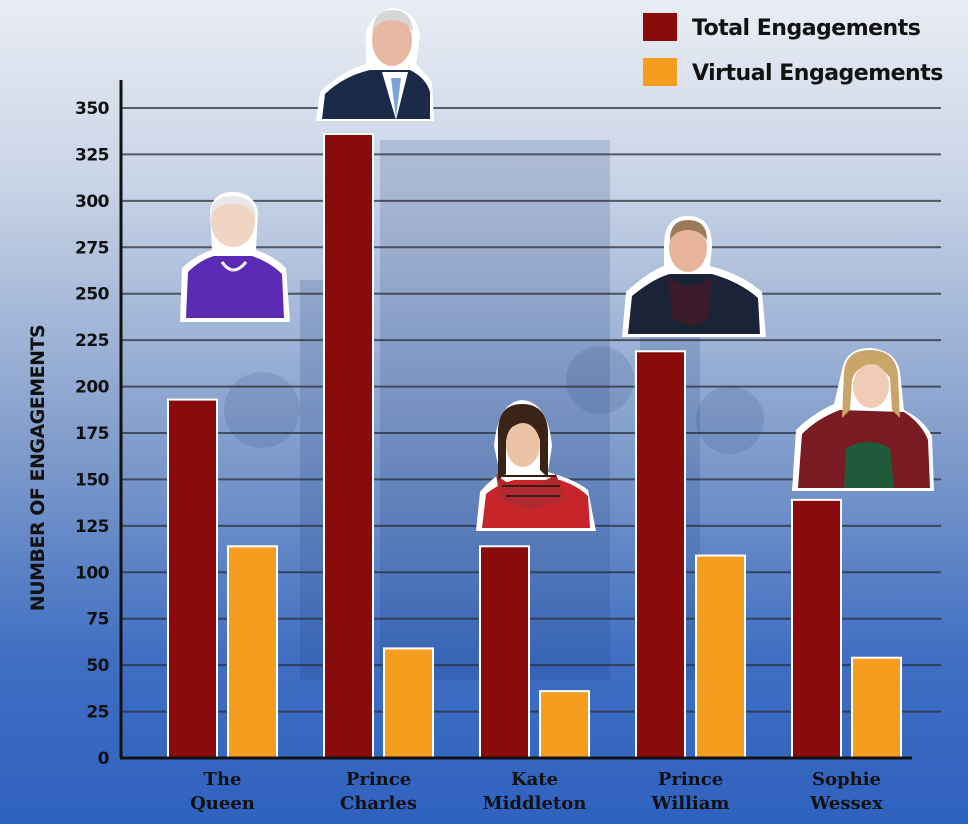 Image resolution: width=968 pixels, height=824 pixels. Describe the element at coordinates (97, 620) in the screenshot. I see `y-tick-label: 75` at that location.